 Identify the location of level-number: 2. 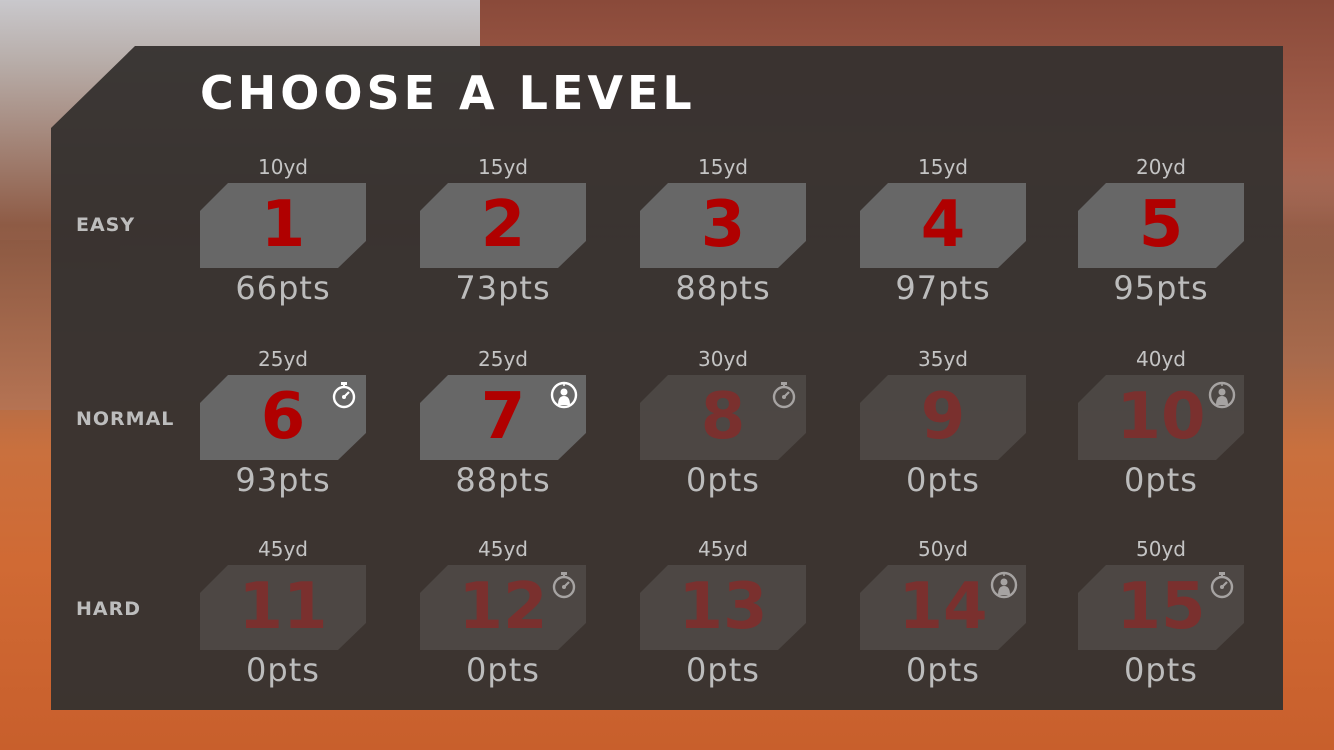
(503, 225).